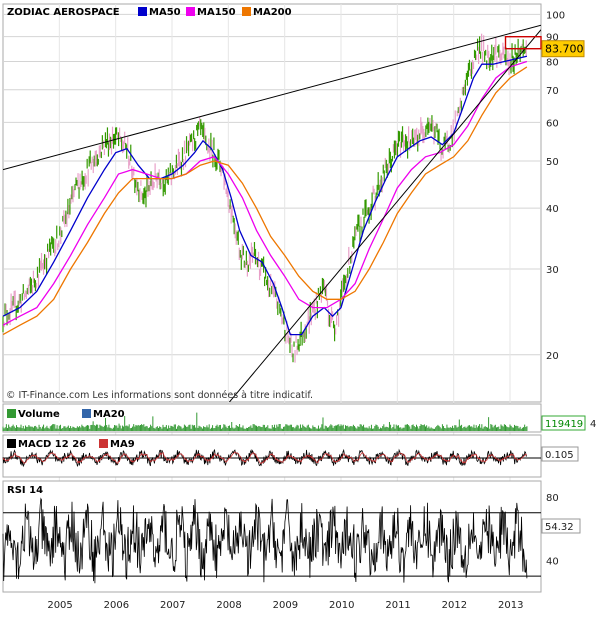  Describe the element at coordinates (216, 12) in the screenshot. I see `legend-label: MA150` at that location.